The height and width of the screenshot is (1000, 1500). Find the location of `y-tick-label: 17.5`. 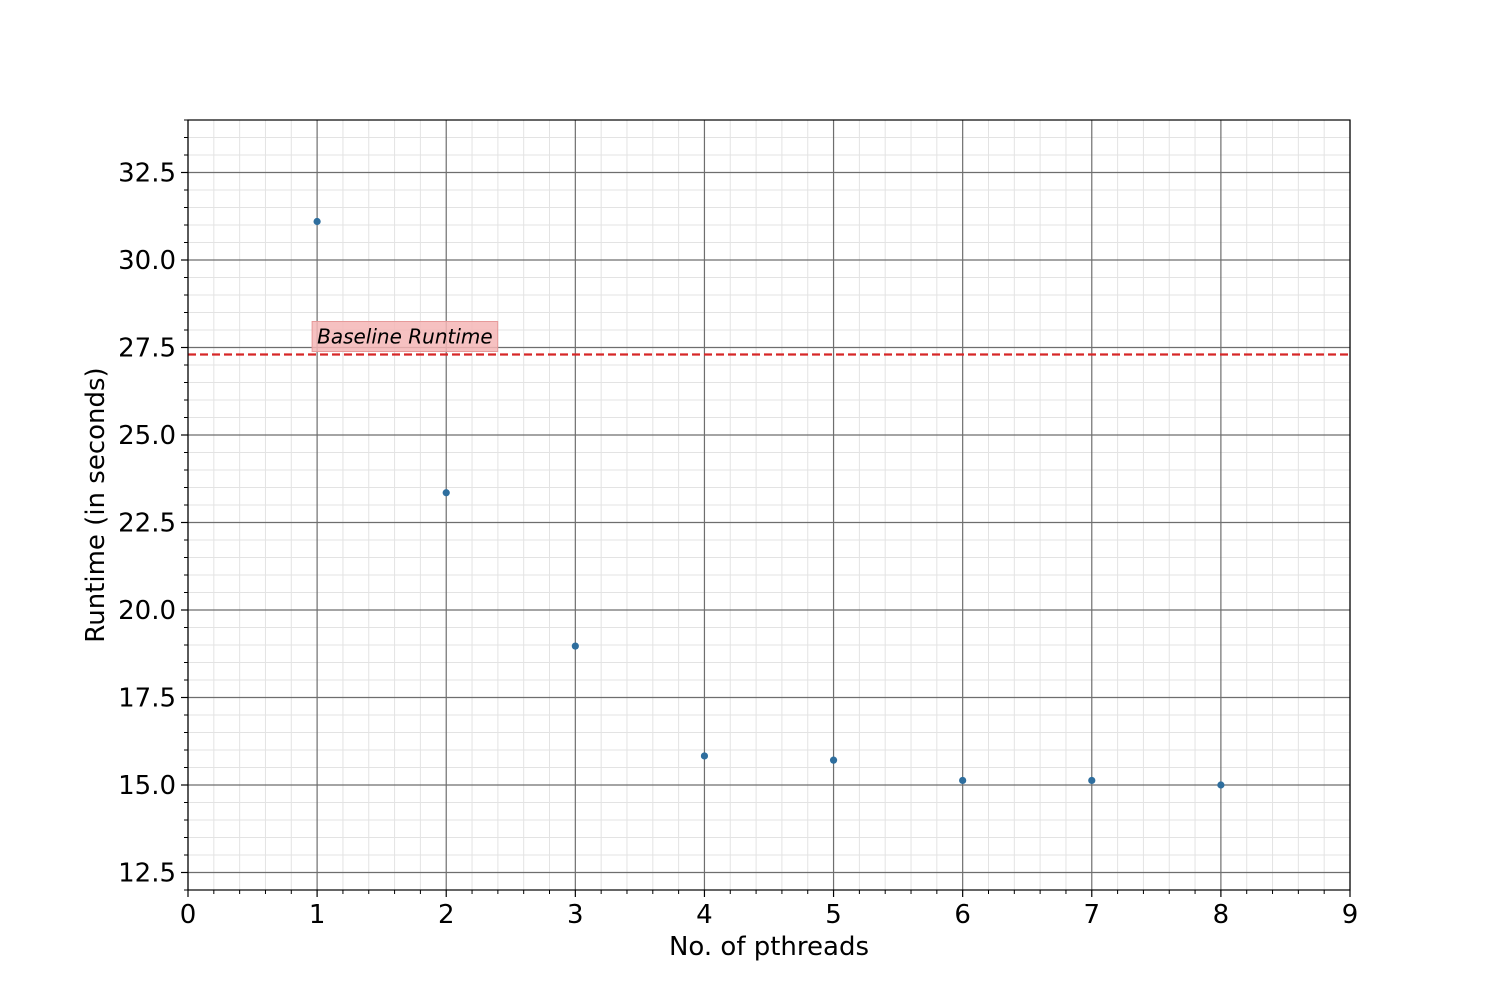

y-tick-label: 17.5 is located at coordinates (147, 699).